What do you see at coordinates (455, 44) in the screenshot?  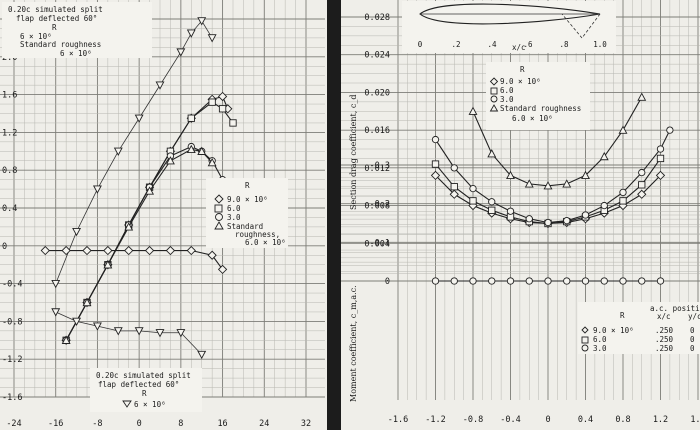 I see `airfoil-tick-label: .2` at bounding box center [455, 44].